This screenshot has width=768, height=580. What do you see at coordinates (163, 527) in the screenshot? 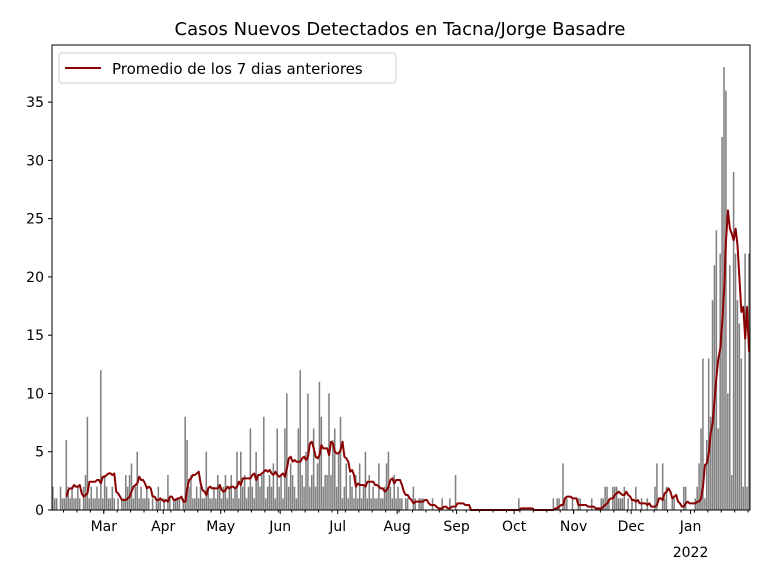
I see `x-tick-label: Apr` at bounding box center [163, 527].